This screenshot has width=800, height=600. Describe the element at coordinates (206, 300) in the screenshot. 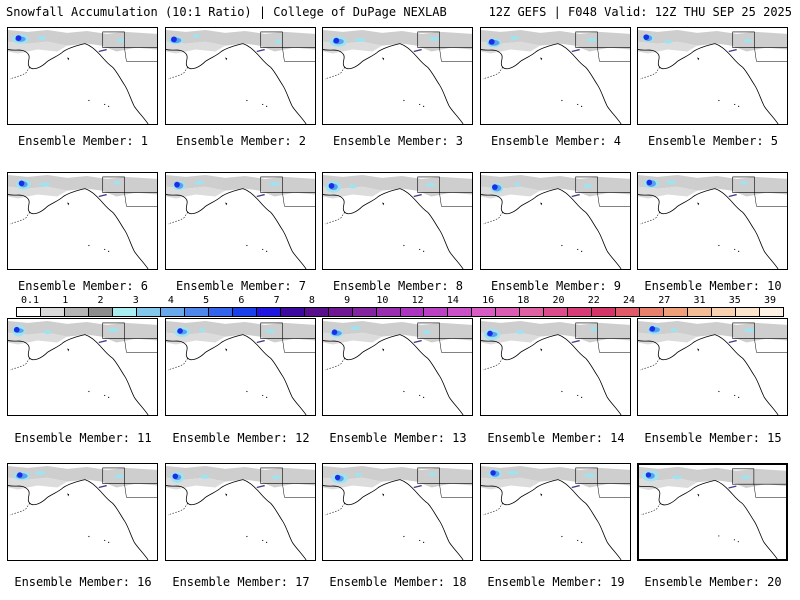

I see `colorbar-tick-label: 5` at that location.